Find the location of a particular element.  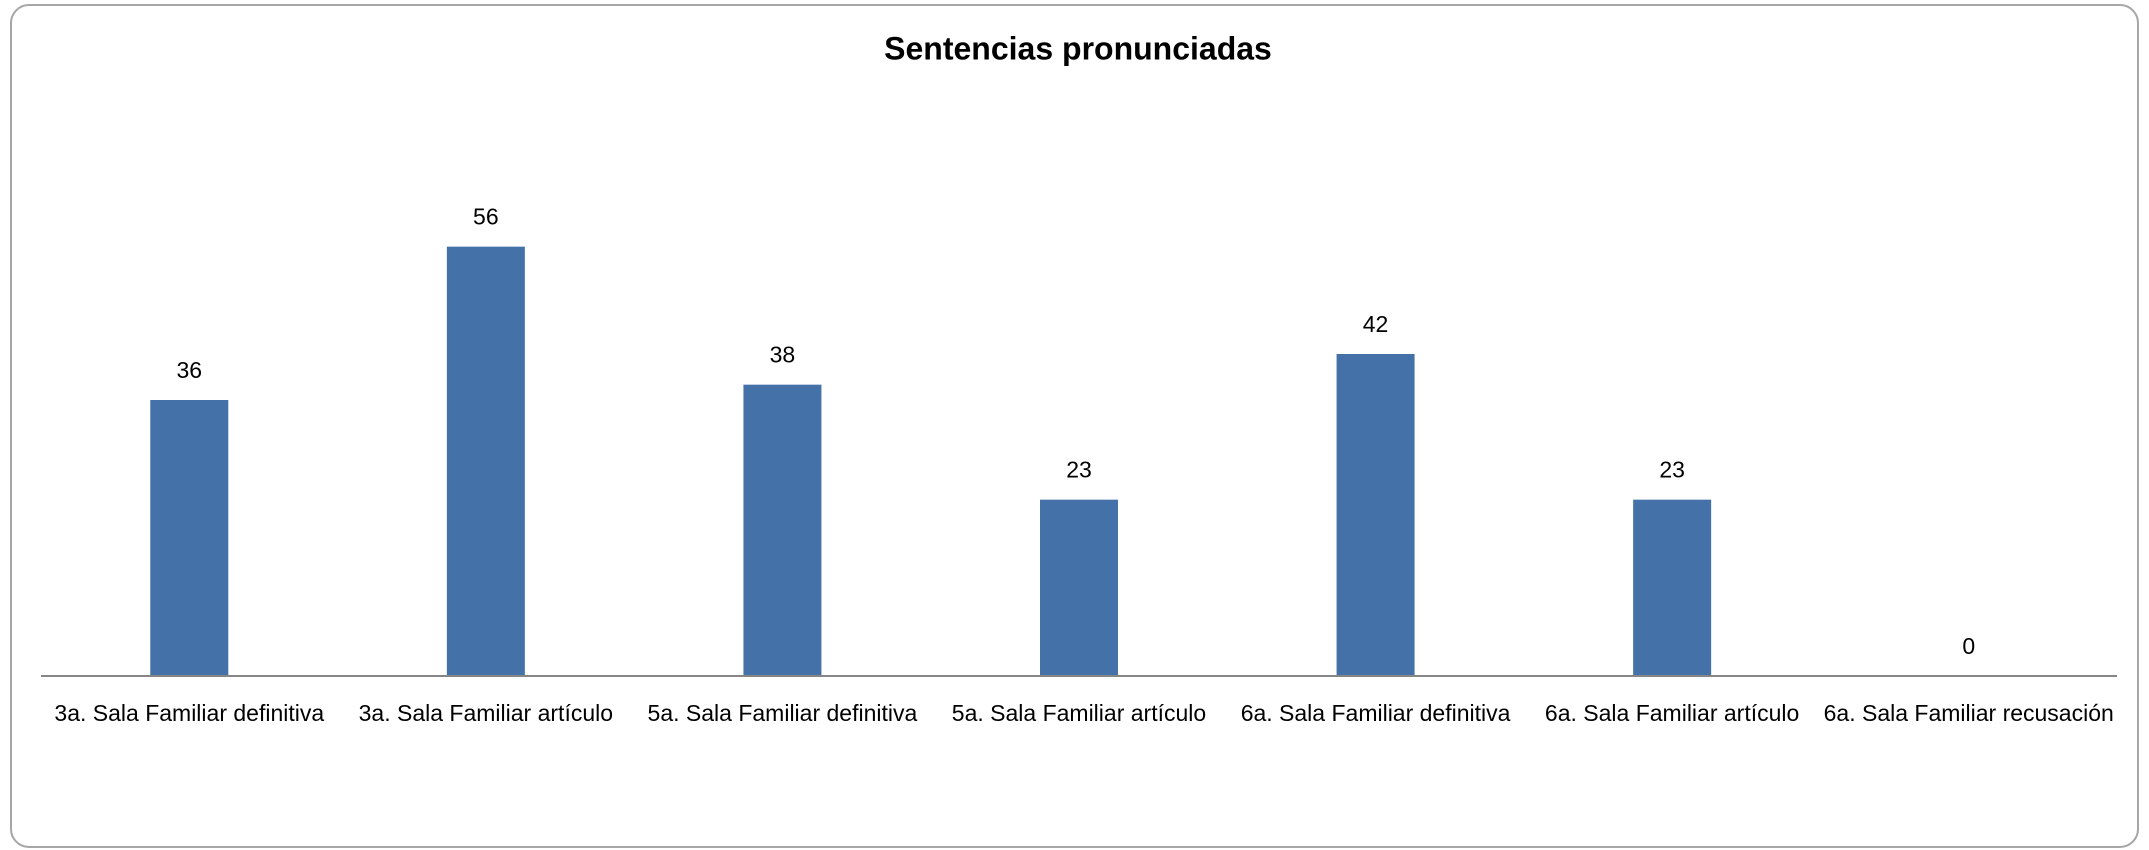

data-label: 0 is located at coordinates (1968, 646).